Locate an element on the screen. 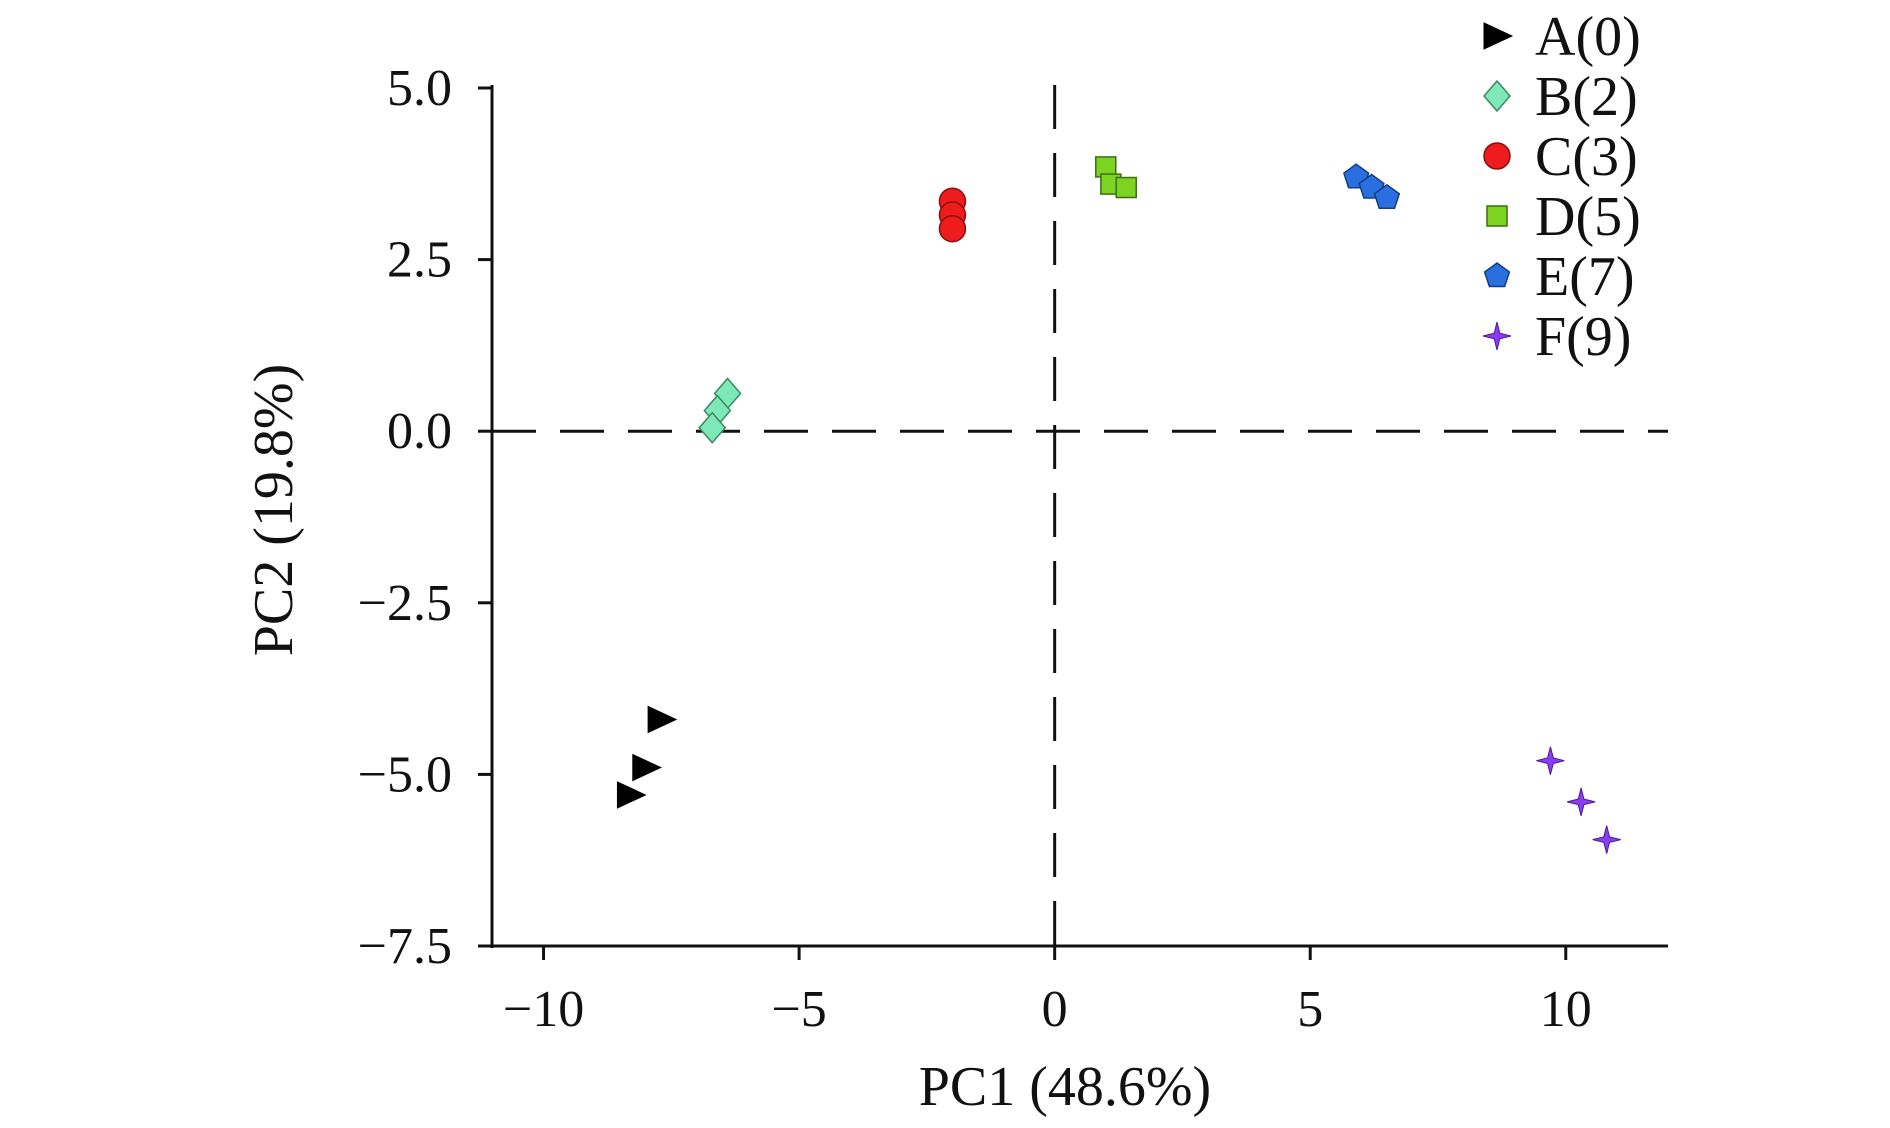 The image size is (1890, 1128). point-D(5) is located at coordinates (1126, 187).